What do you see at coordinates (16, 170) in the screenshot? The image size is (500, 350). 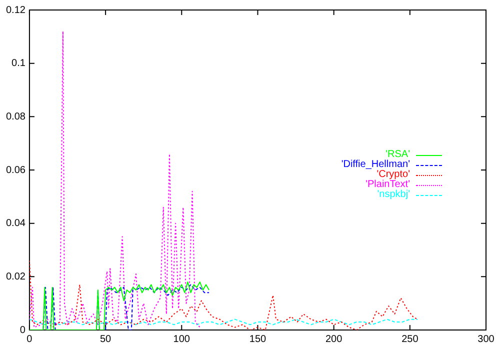 I see `y-tick-label: 0.06` at bounding box center [16, 170].